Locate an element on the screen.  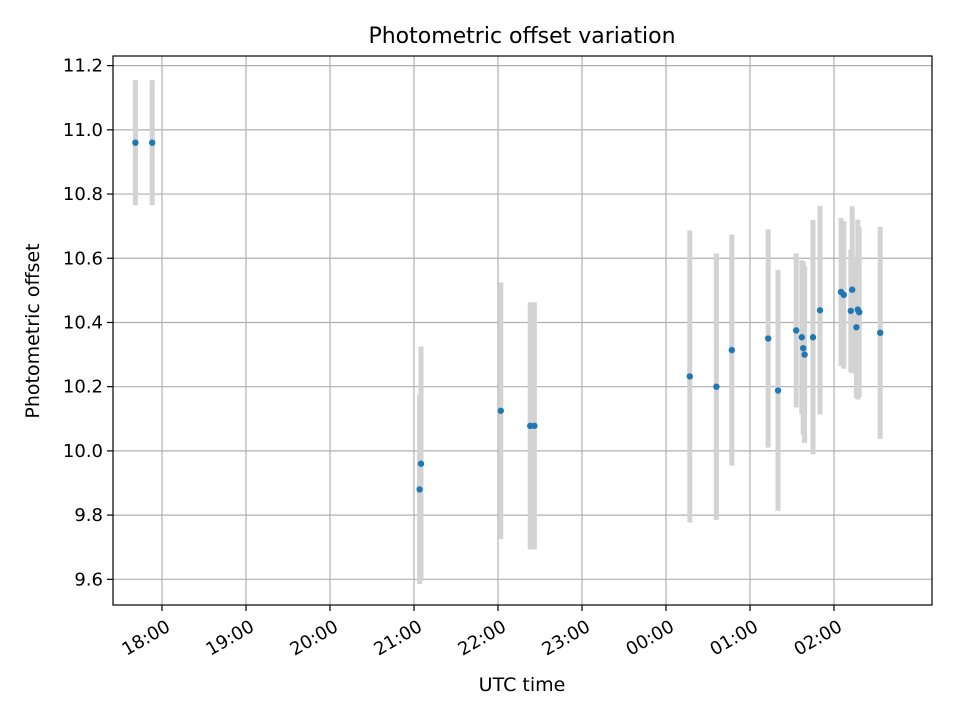
y-tick-label: 10.0 is located at coordinates (83, 451).